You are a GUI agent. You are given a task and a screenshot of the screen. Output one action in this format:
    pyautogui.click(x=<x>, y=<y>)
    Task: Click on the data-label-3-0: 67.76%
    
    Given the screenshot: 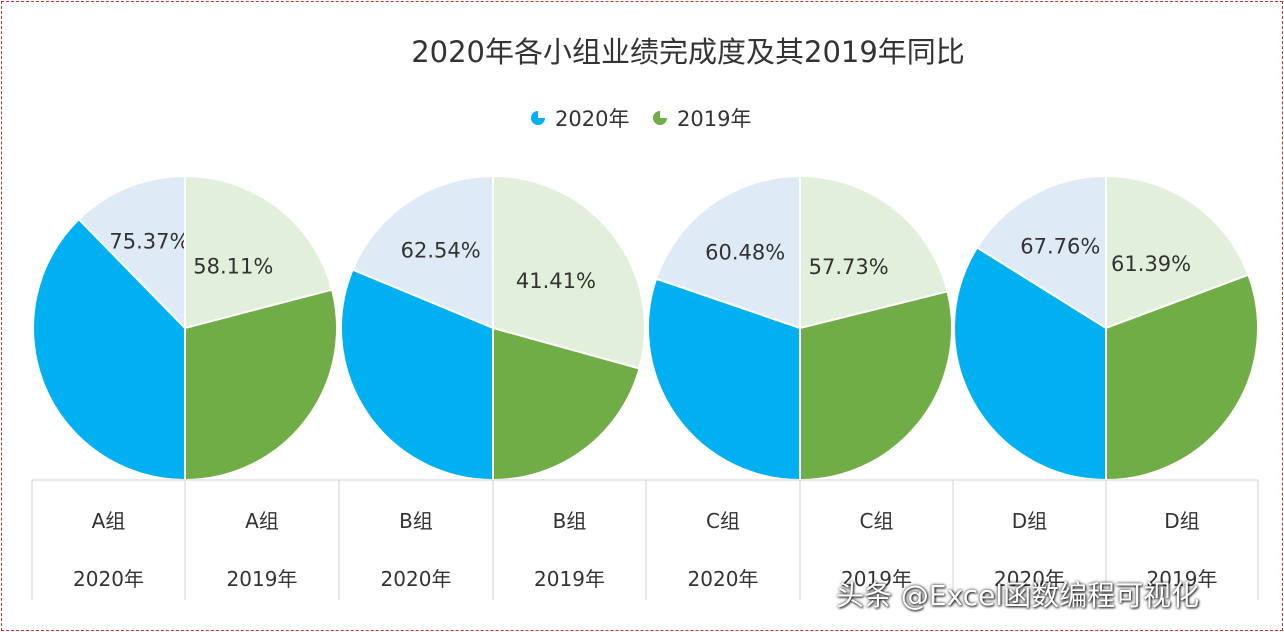 What is the action you would take?
    pyautogui.click(x=1060, y=247)
    